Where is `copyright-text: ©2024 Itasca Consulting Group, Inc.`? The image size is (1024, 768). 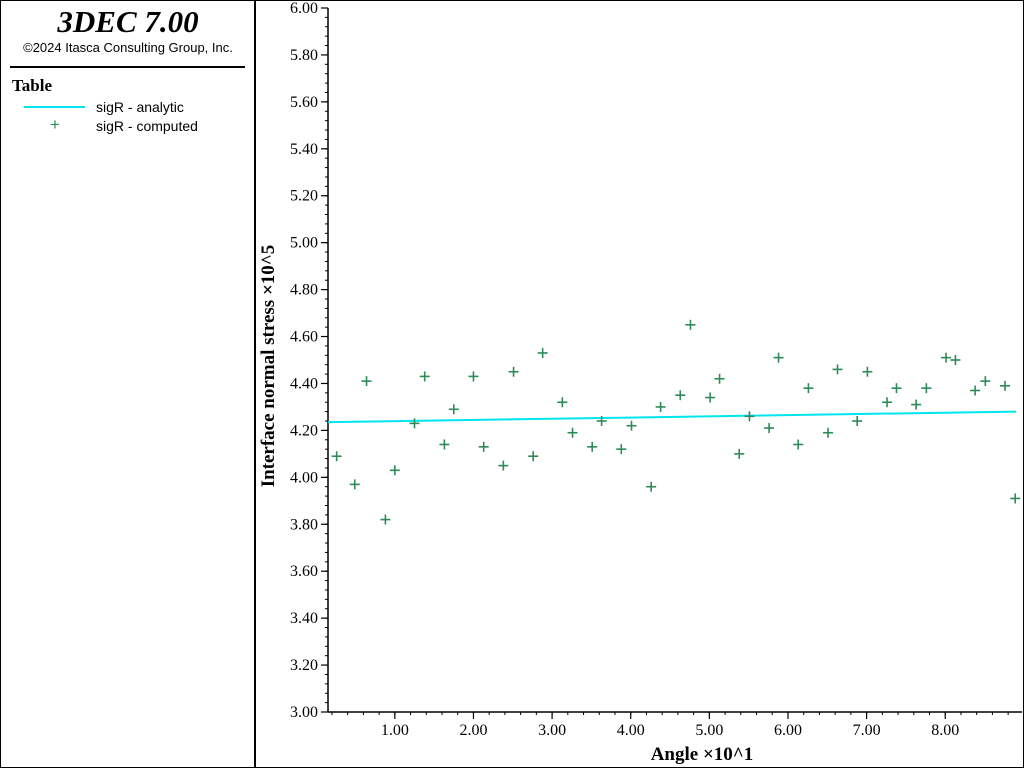 copyright-text: ©2024 Itasca Consulting Group, Inc. is located at coordinates (128, 47).